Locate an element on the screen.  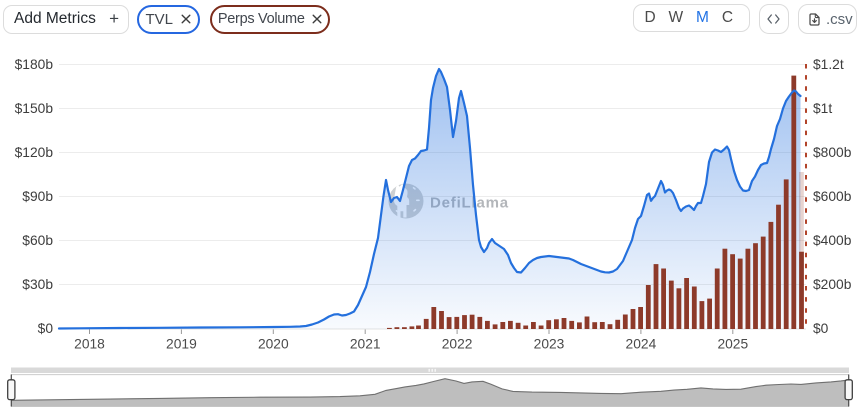
svg-text: 2025 is located at coordinates (732, 344).